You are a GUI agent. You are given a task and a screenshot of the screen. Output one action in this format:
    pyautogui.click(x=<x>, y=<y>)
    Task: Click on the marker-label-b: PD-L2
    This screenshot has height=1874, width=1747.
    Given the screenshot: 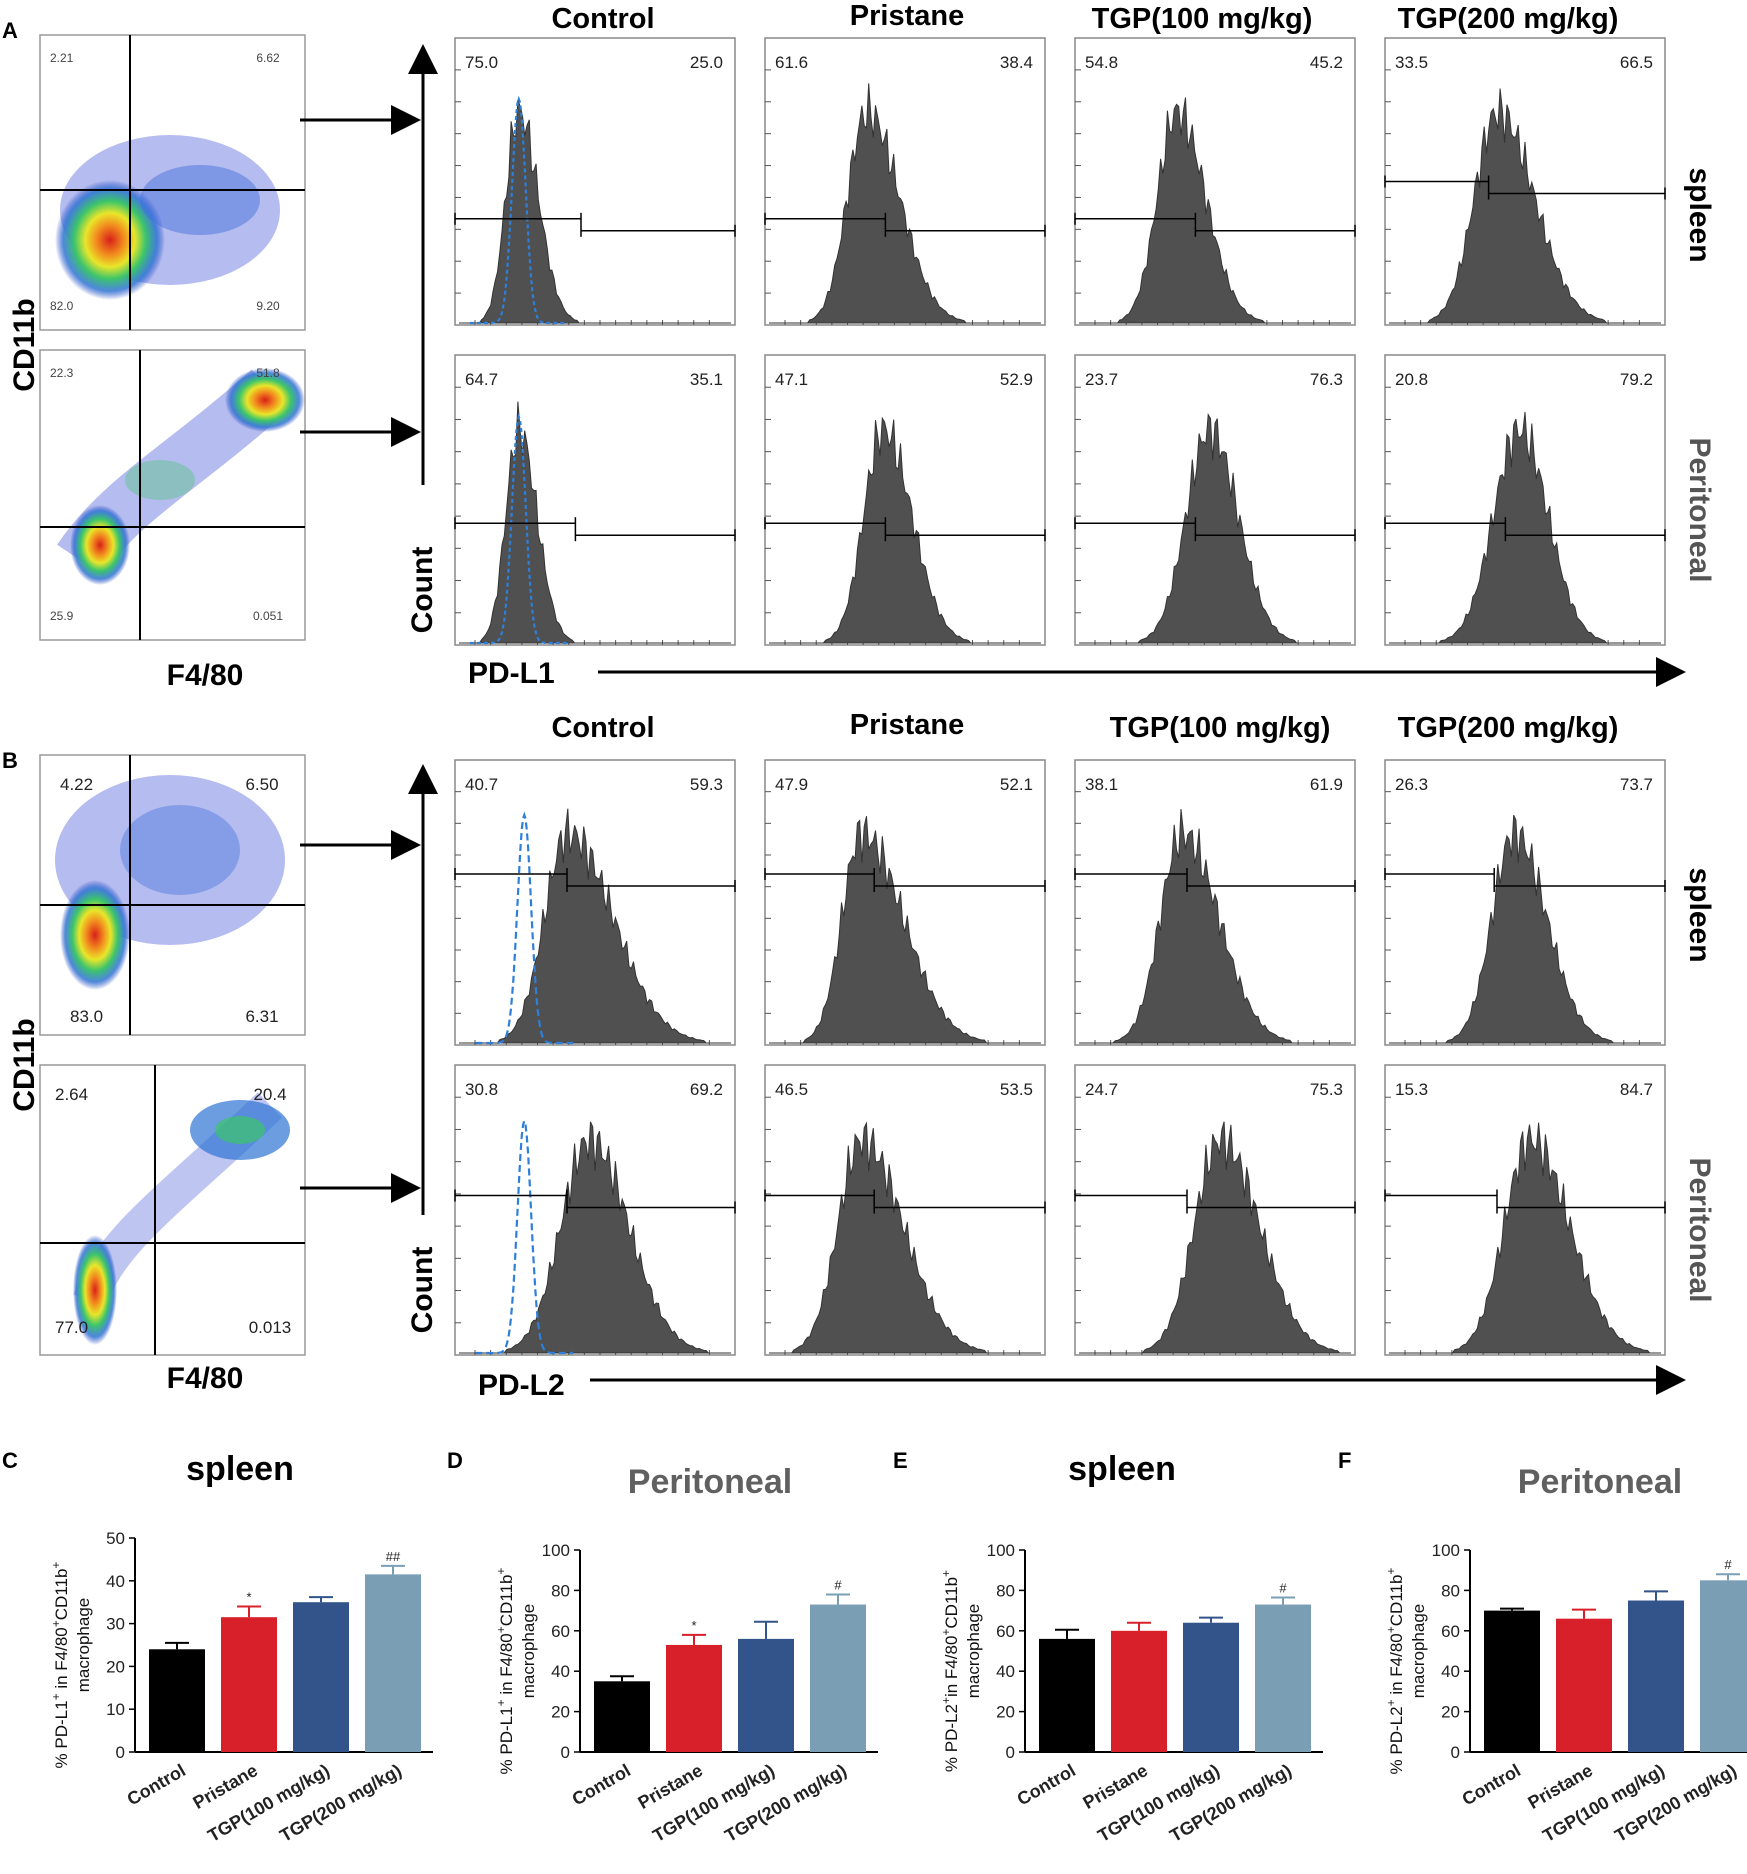 What is the action you would take?
    pyautogui.click(x=521, y=1385)
    